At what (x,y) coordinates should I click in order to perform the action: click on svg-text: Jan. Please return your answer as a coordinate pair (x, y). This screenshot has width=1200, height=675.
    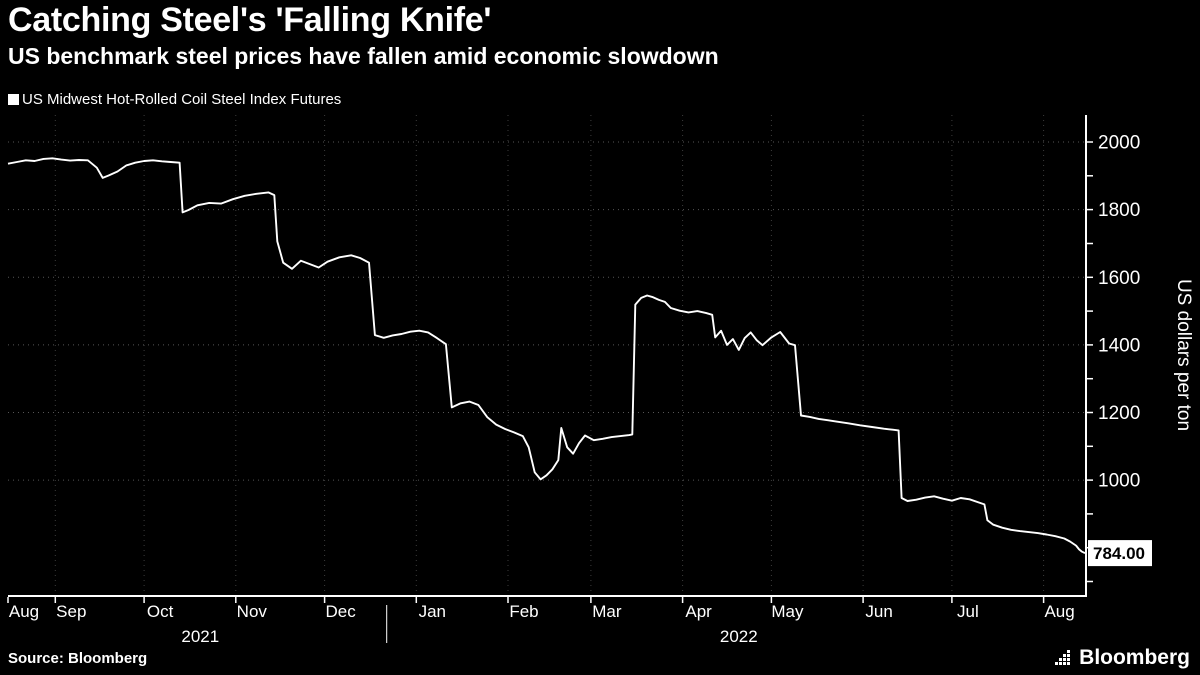
    Looking at the image, I should click on (432, 611).